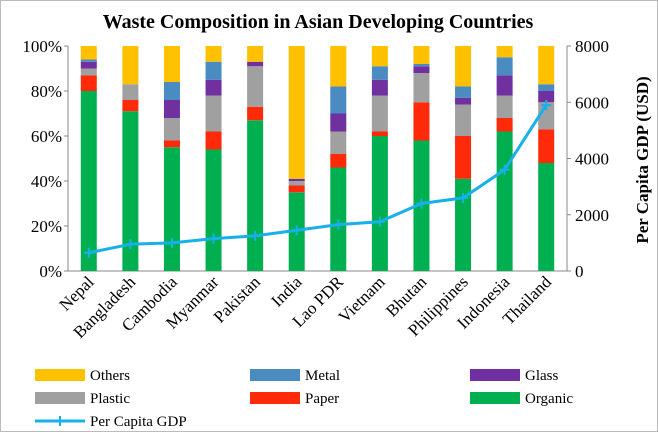  I want to click on y2-tick-label: 6000, so click(592, 102).